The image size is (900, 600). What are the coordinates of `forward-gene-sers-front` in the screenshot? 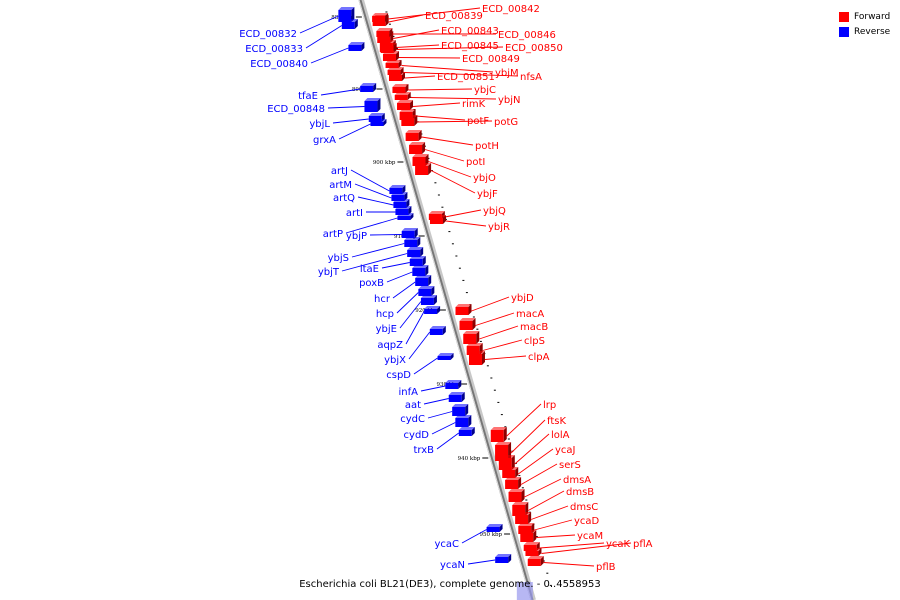 It's located at (512, 484).